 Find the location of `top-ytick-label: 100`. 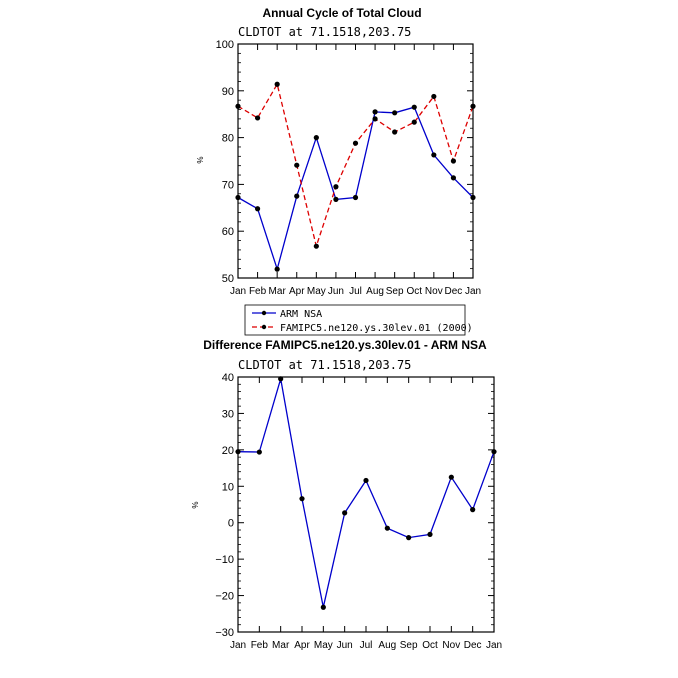

top-ytick-label: 100 is located at coordinates (225, 45).